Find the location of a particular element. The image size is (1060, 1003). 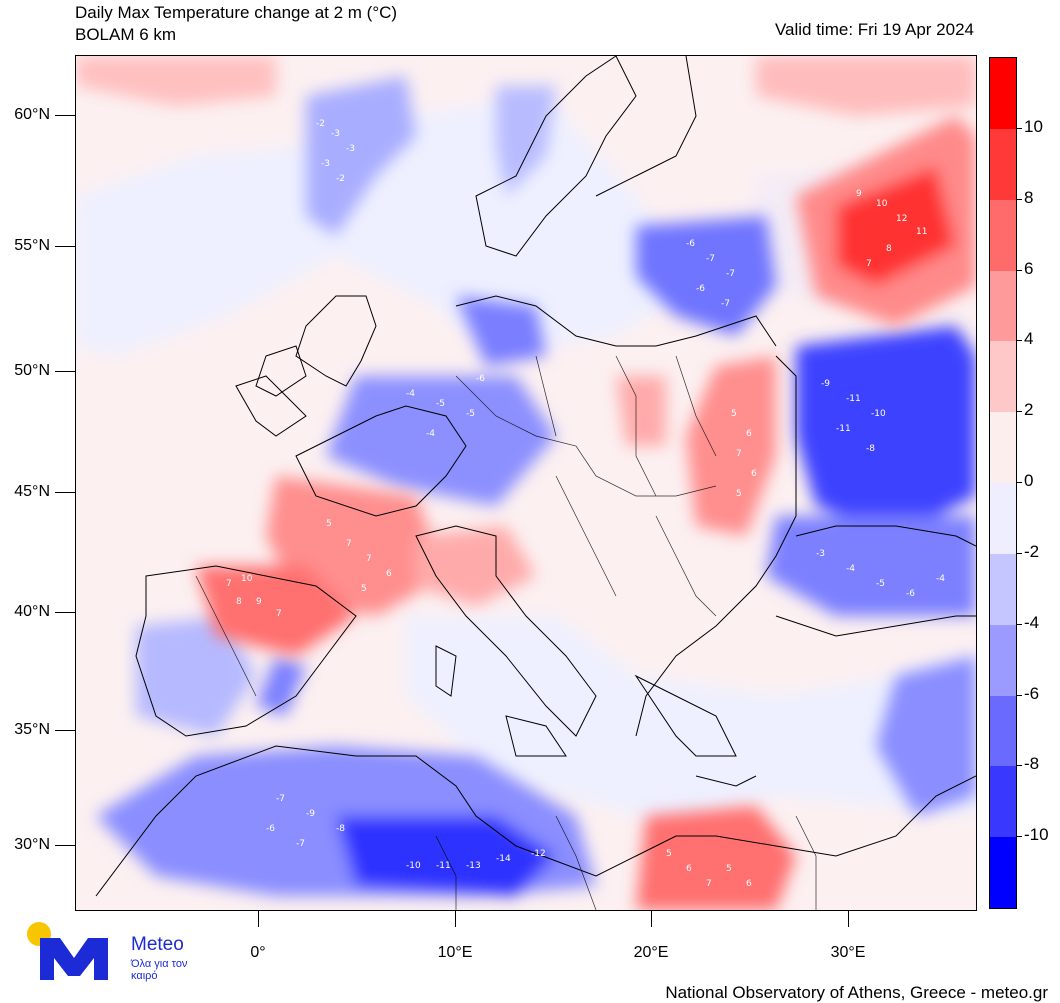

lat-label: 45°N is located at coordinates (32, 491).